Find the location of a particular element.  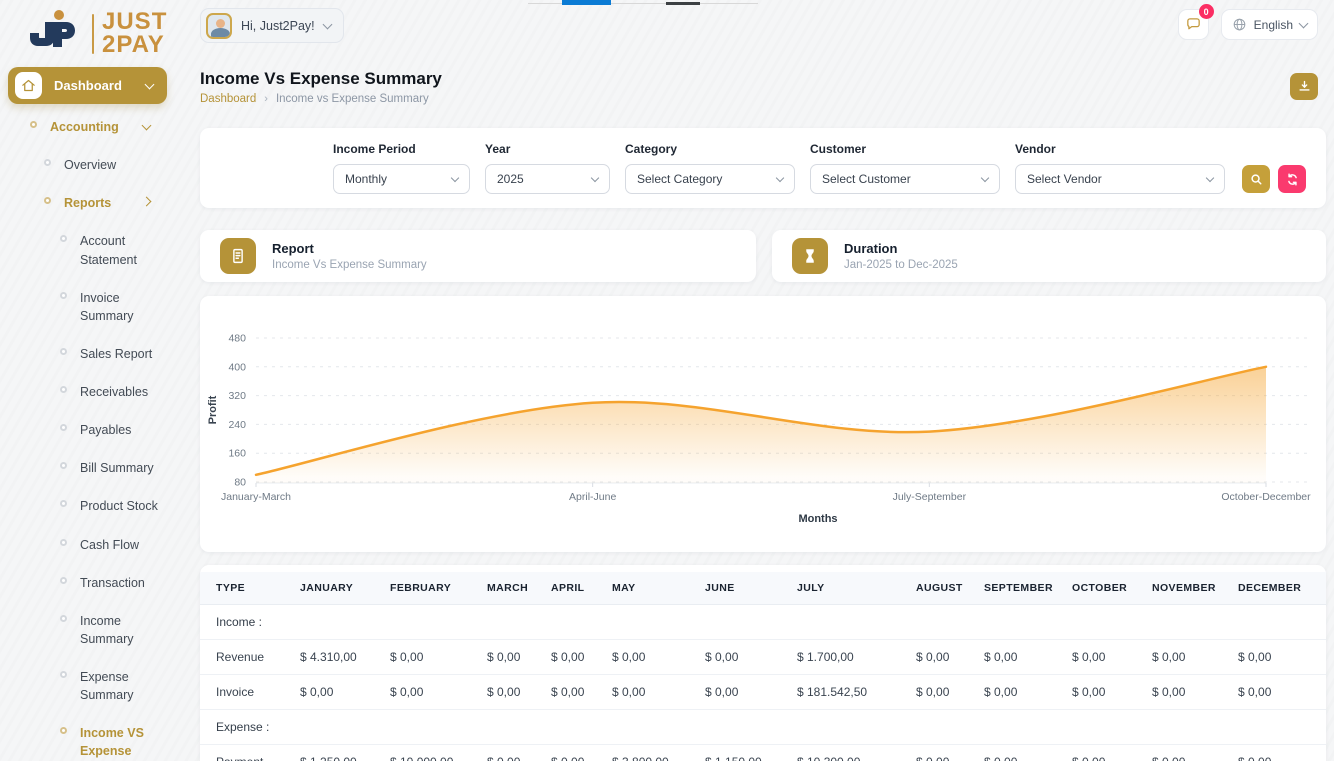

user-menu-button: Hi, Just2Pay! is located at coordinates (272, 25).